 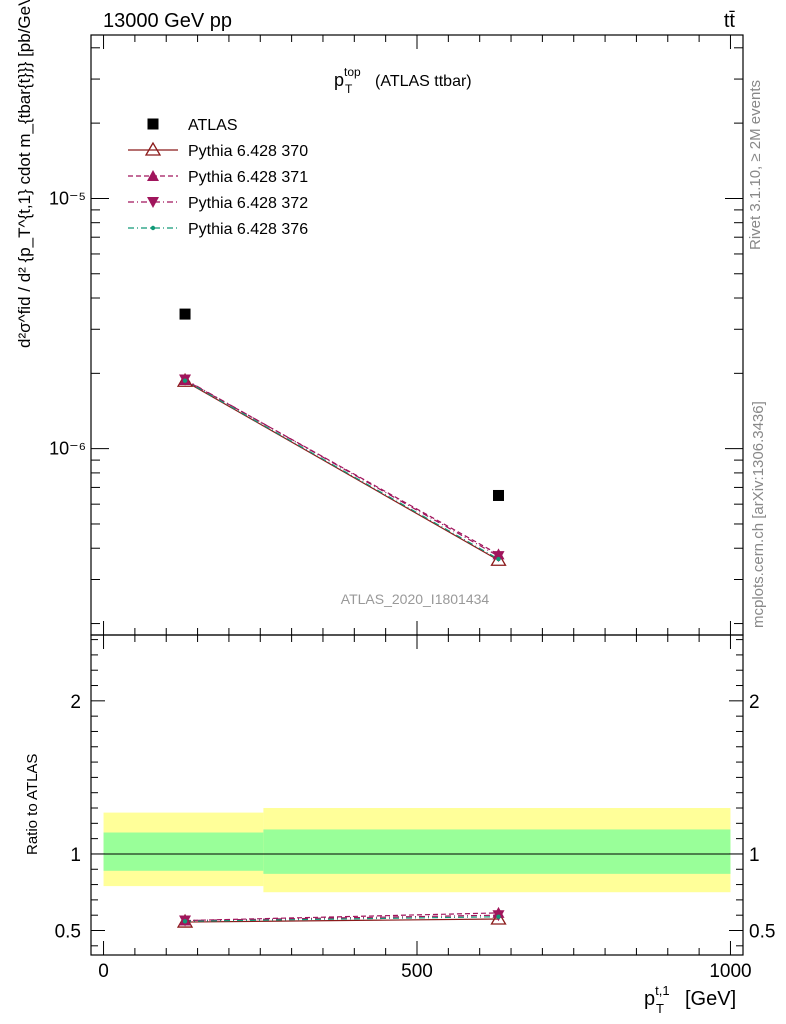 I want to click on xlabel-p: p, so click(x=649, y=999).